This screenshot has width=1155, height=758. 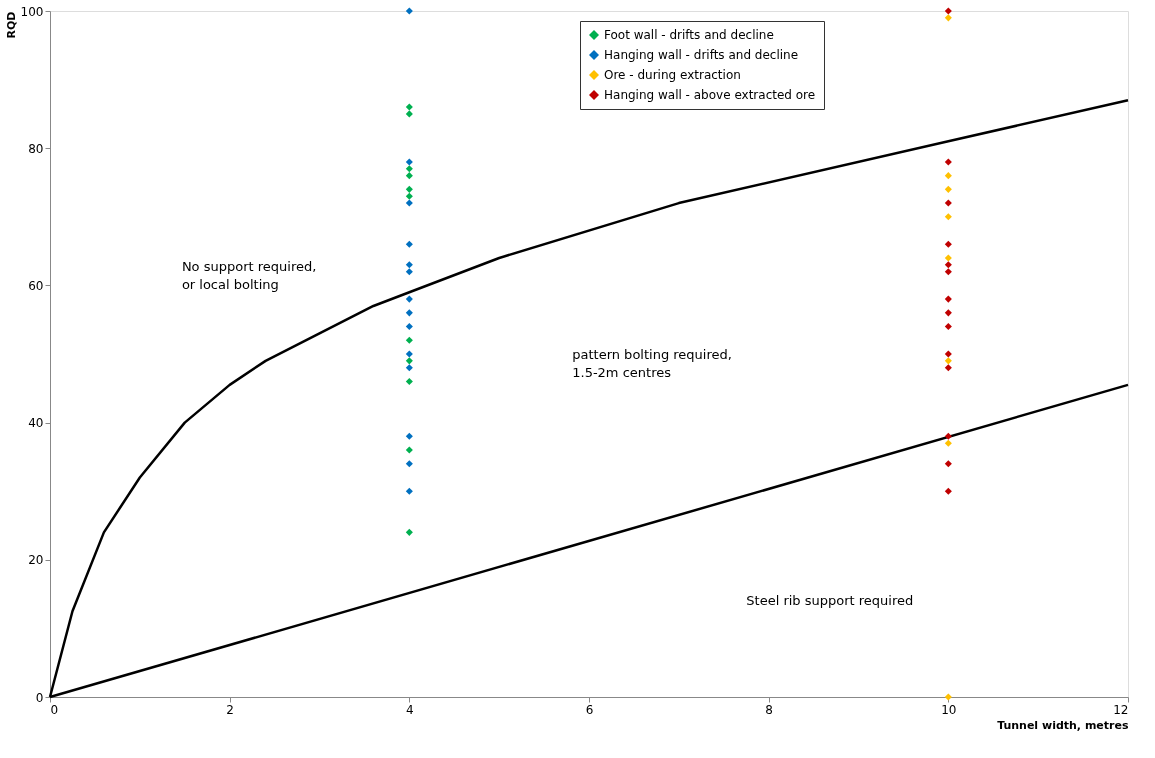 What do you see at coordinates (249, 275) in the screenshot?
I see `annotation: No support required, or local bolting` at bounding box center [249, 275].